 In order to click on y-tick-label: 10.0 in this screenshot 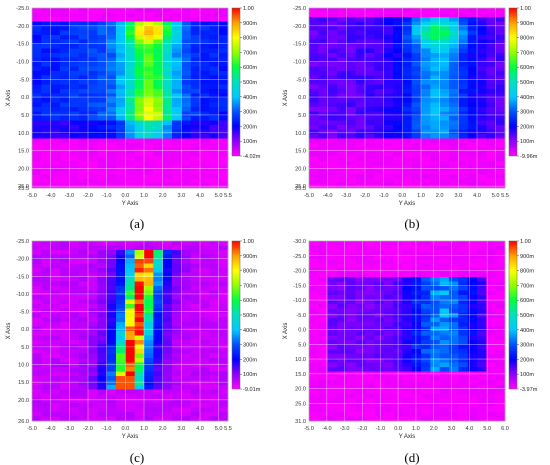, I will do `click(300, 134)`.